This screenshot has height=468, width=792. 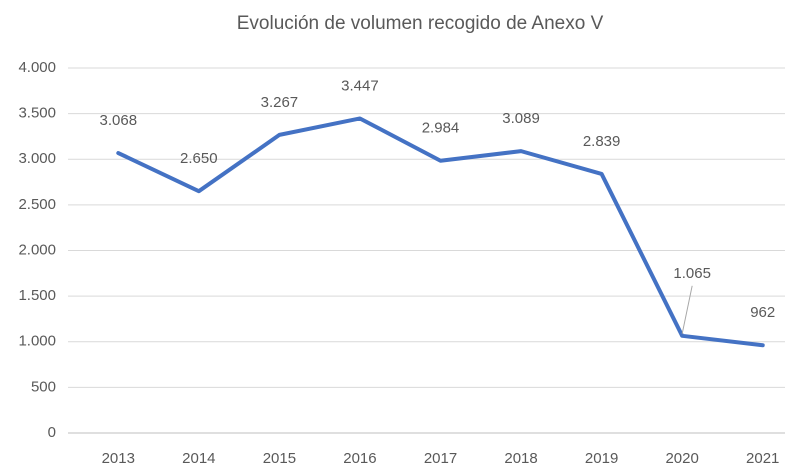 I want to click on x-tick-label: 2020, so click(x=681, y=458).